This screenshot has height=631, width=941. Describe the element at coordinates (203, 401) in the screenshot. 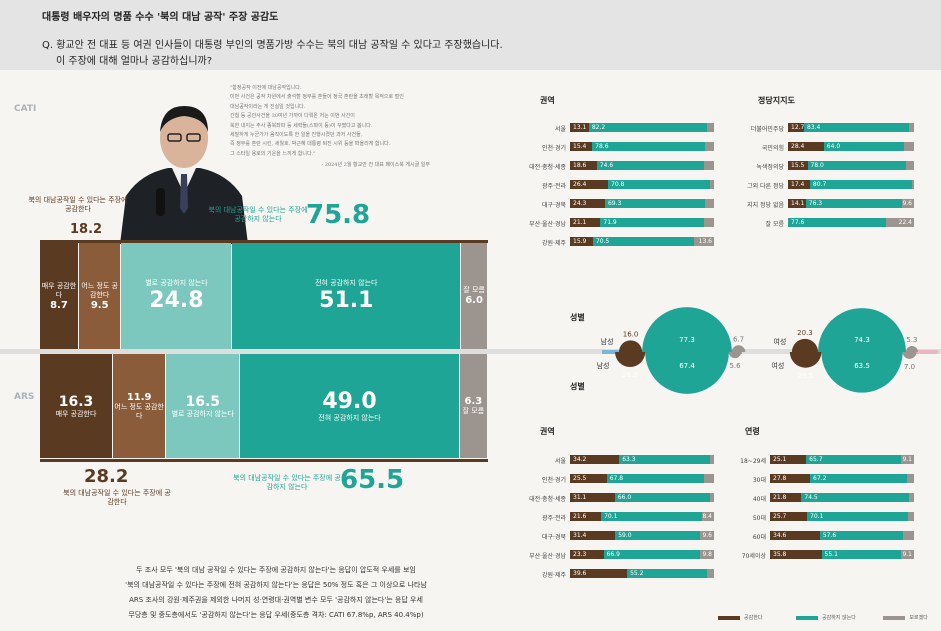

I see `bar-value-label: 16.5` at that location.